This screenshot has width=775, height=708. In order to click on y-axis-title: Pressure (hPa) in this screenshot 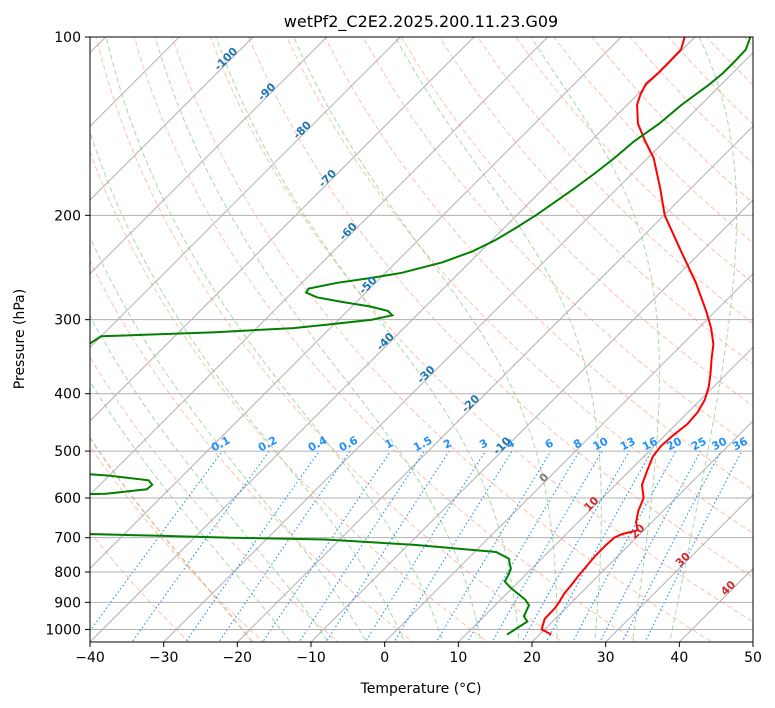, I will do `click(20, 339)`.